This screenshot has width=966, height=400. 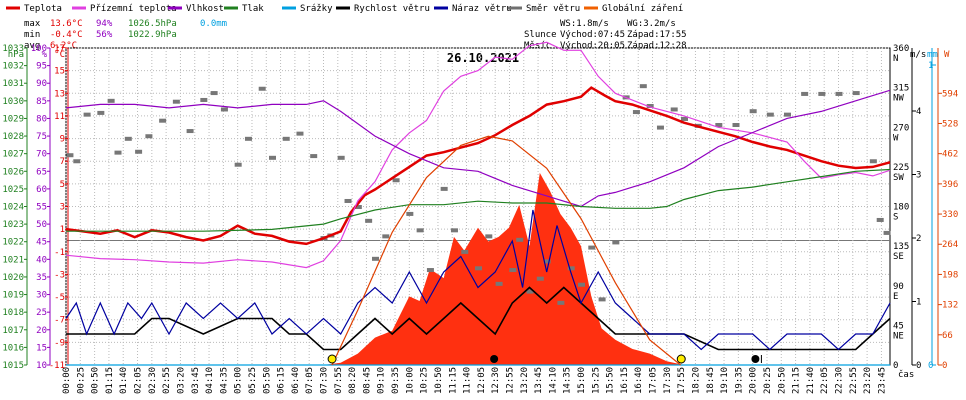 What do you see at coordinates (13, 49) in the screenshot?
I see `hpa-axis-tick-label: 1033` at bounding box center [13, 49].